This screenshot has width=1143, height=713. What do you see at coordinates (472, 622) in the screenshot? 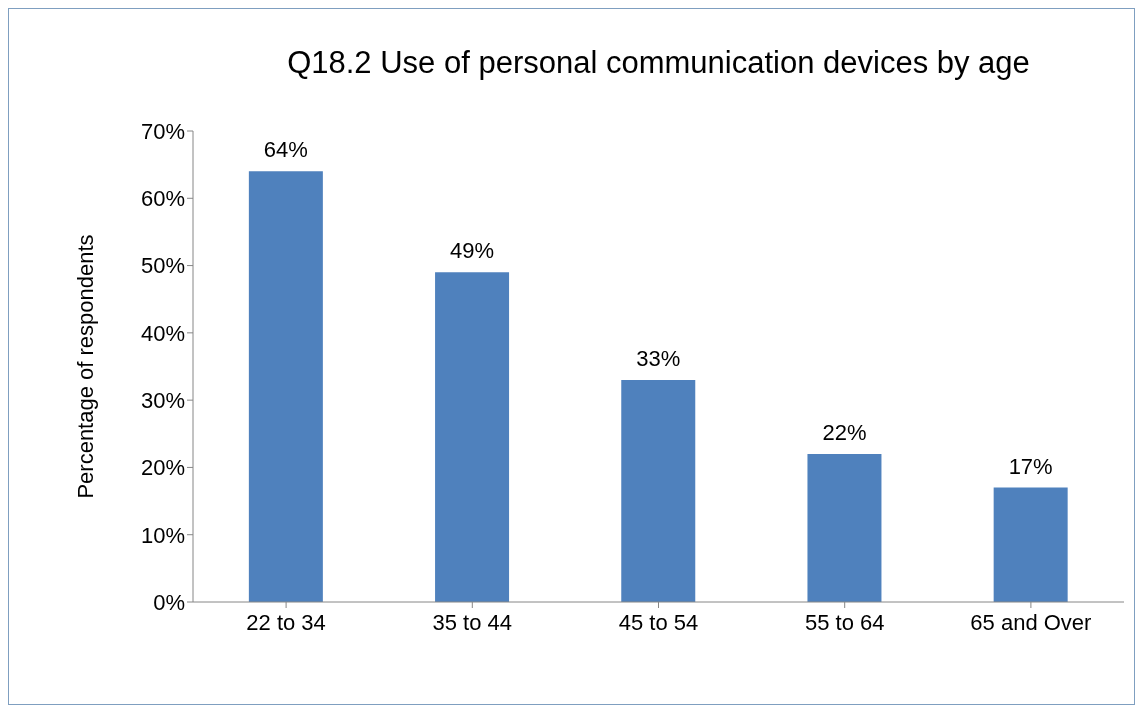
I see `x-tick-label: 35 to 44` at bounding box center [472, 622].